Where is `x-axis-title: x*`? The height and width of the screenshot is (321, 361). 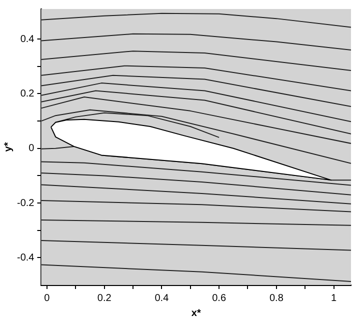
x-axis-title: x* is located at coordinates (196, 313).